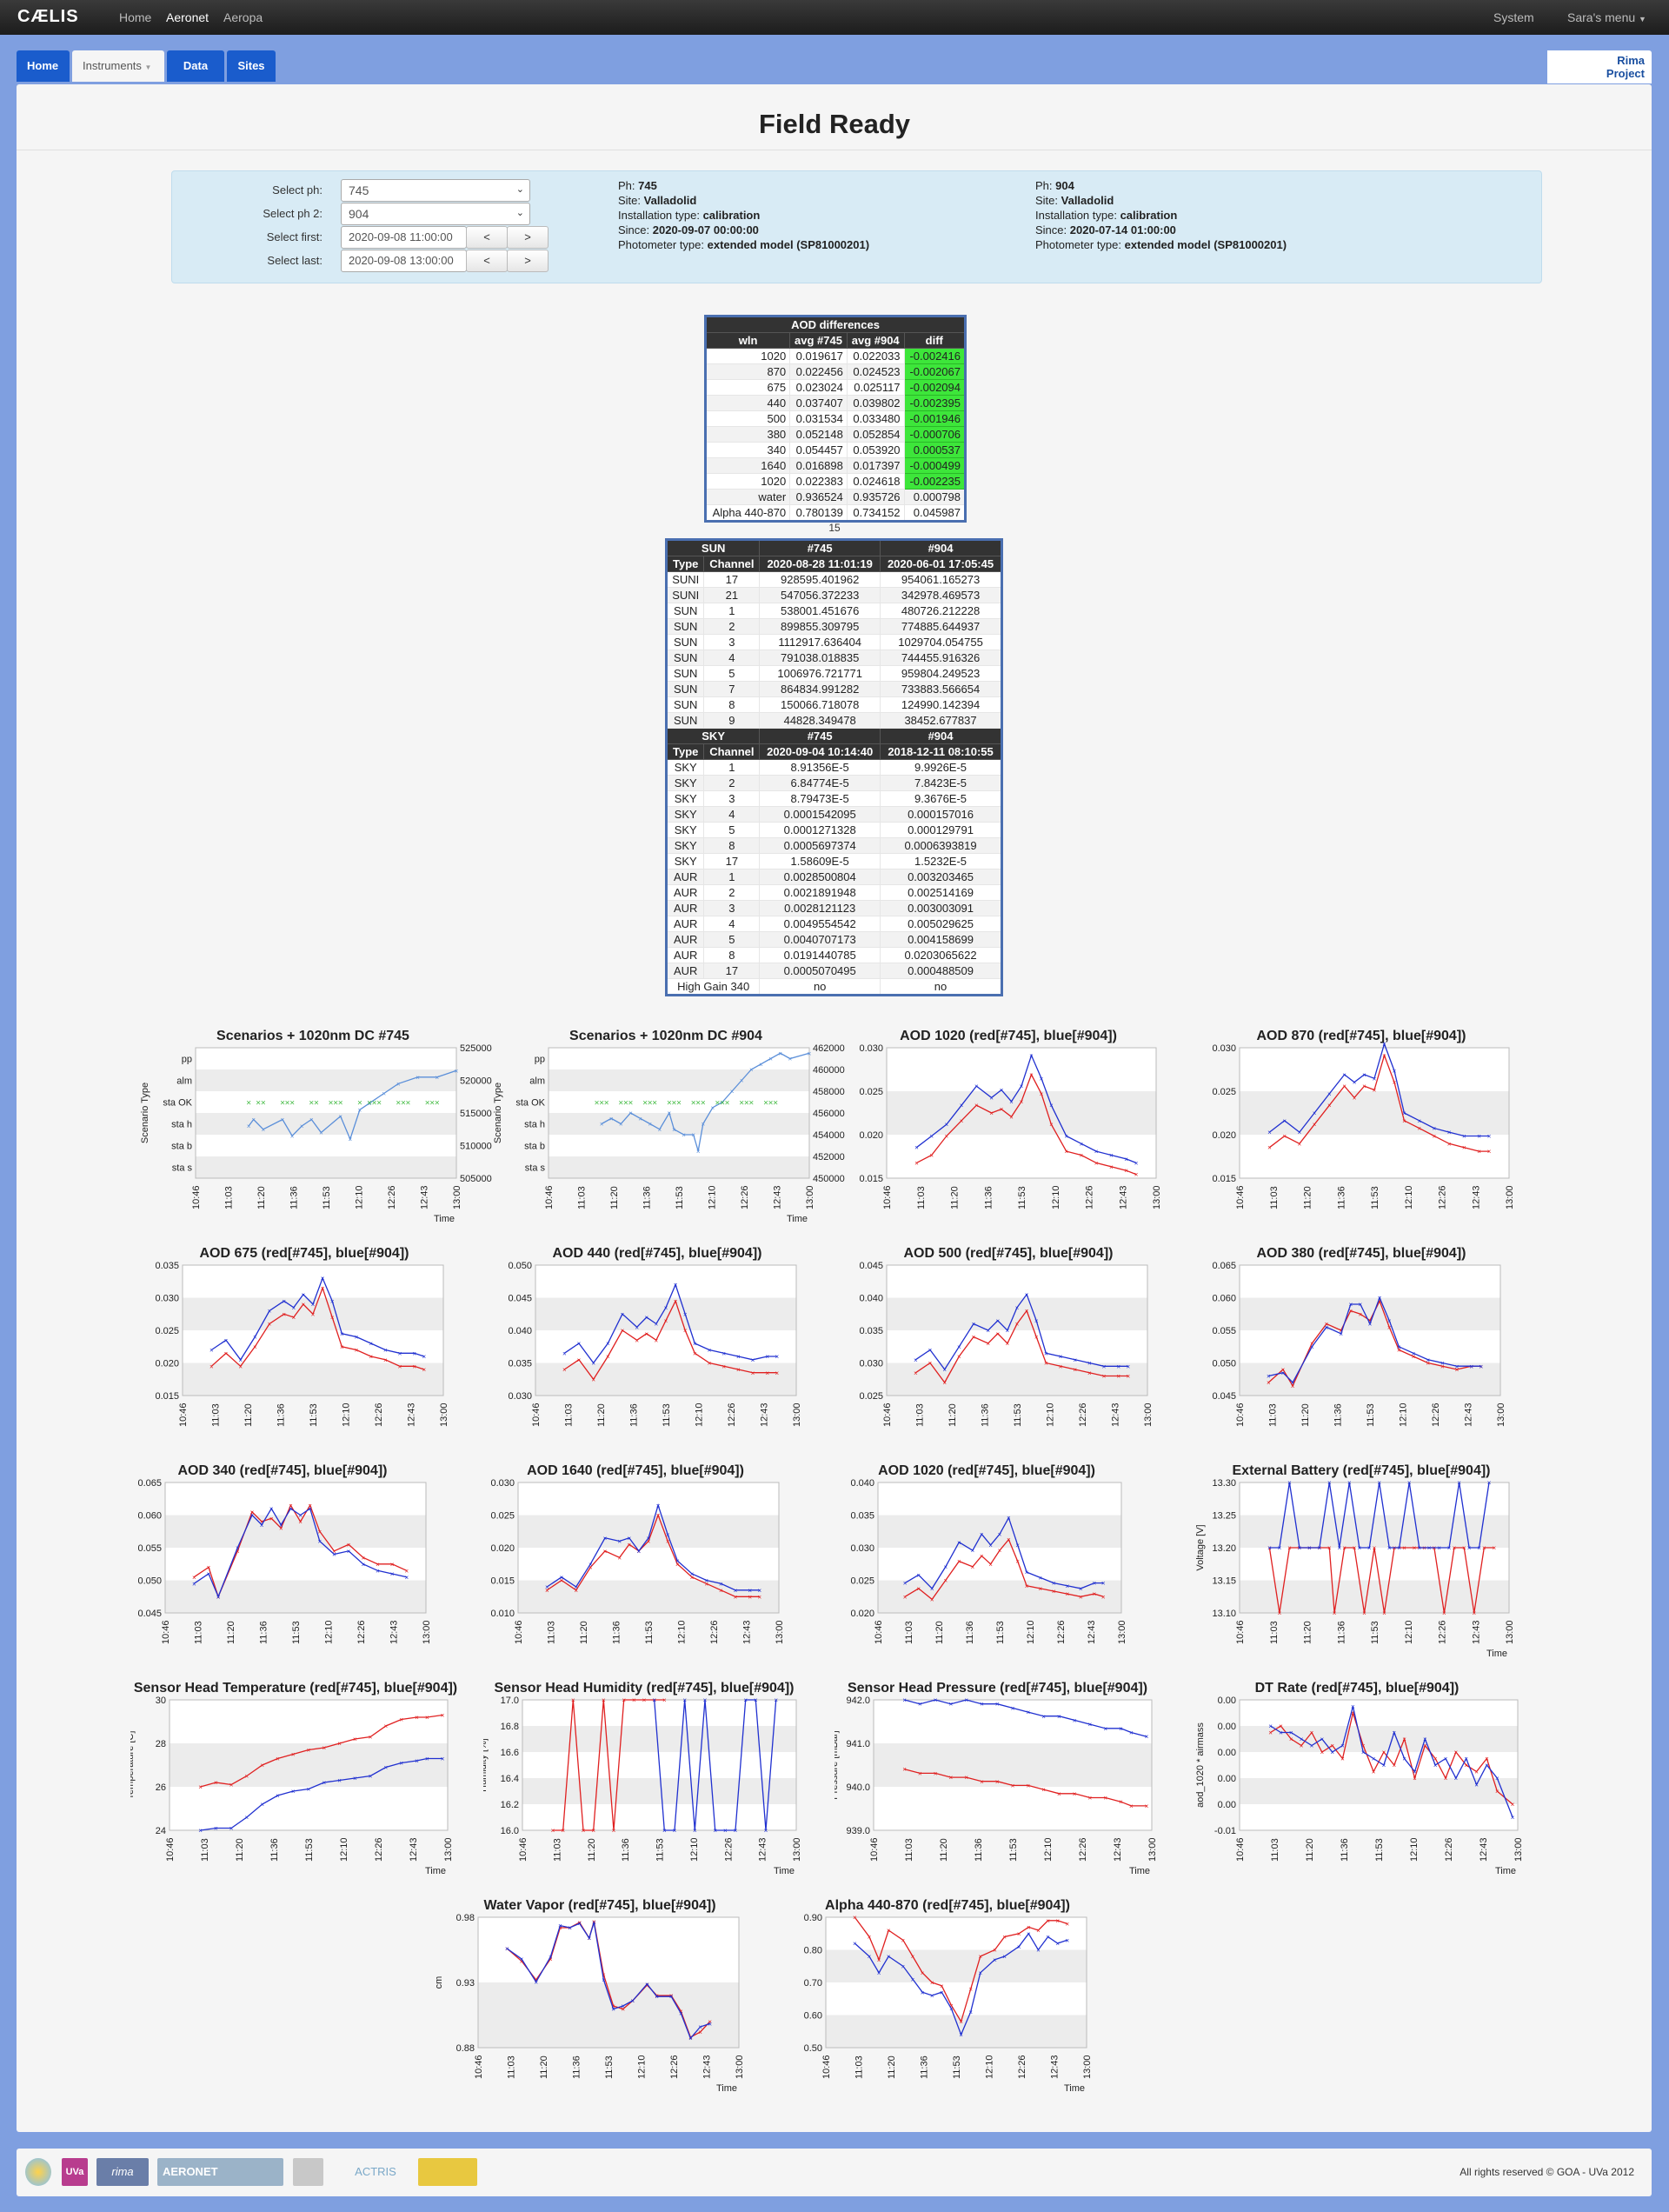  Describe the element at coordinates (435, 214) in the screenshot. I see `select-ph2-dropdown: 904 ⌄` at that location.